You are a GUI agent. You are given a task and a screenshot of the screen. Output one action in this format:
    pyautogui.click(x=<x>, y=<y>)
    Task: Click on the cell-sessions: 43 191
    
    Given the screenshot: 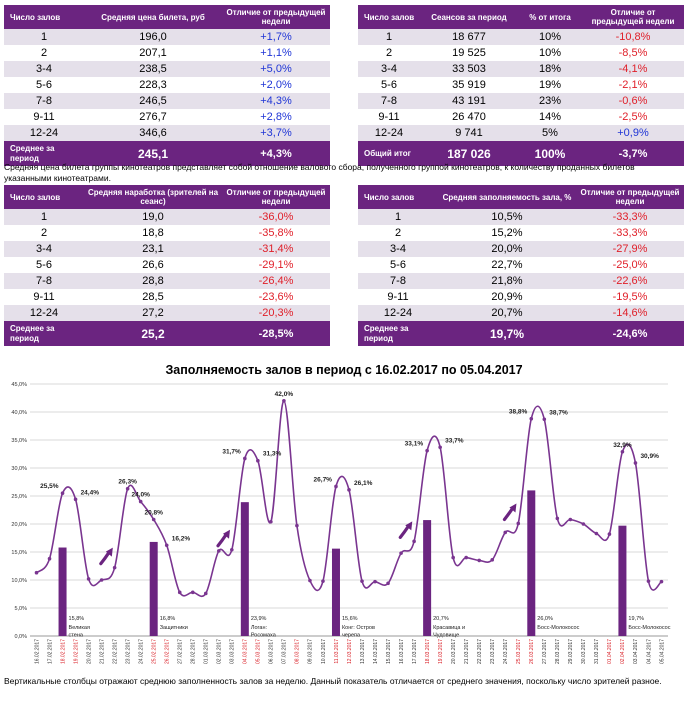 What is the action you would take?
    pyautogui.click(x=469, y=101)
    